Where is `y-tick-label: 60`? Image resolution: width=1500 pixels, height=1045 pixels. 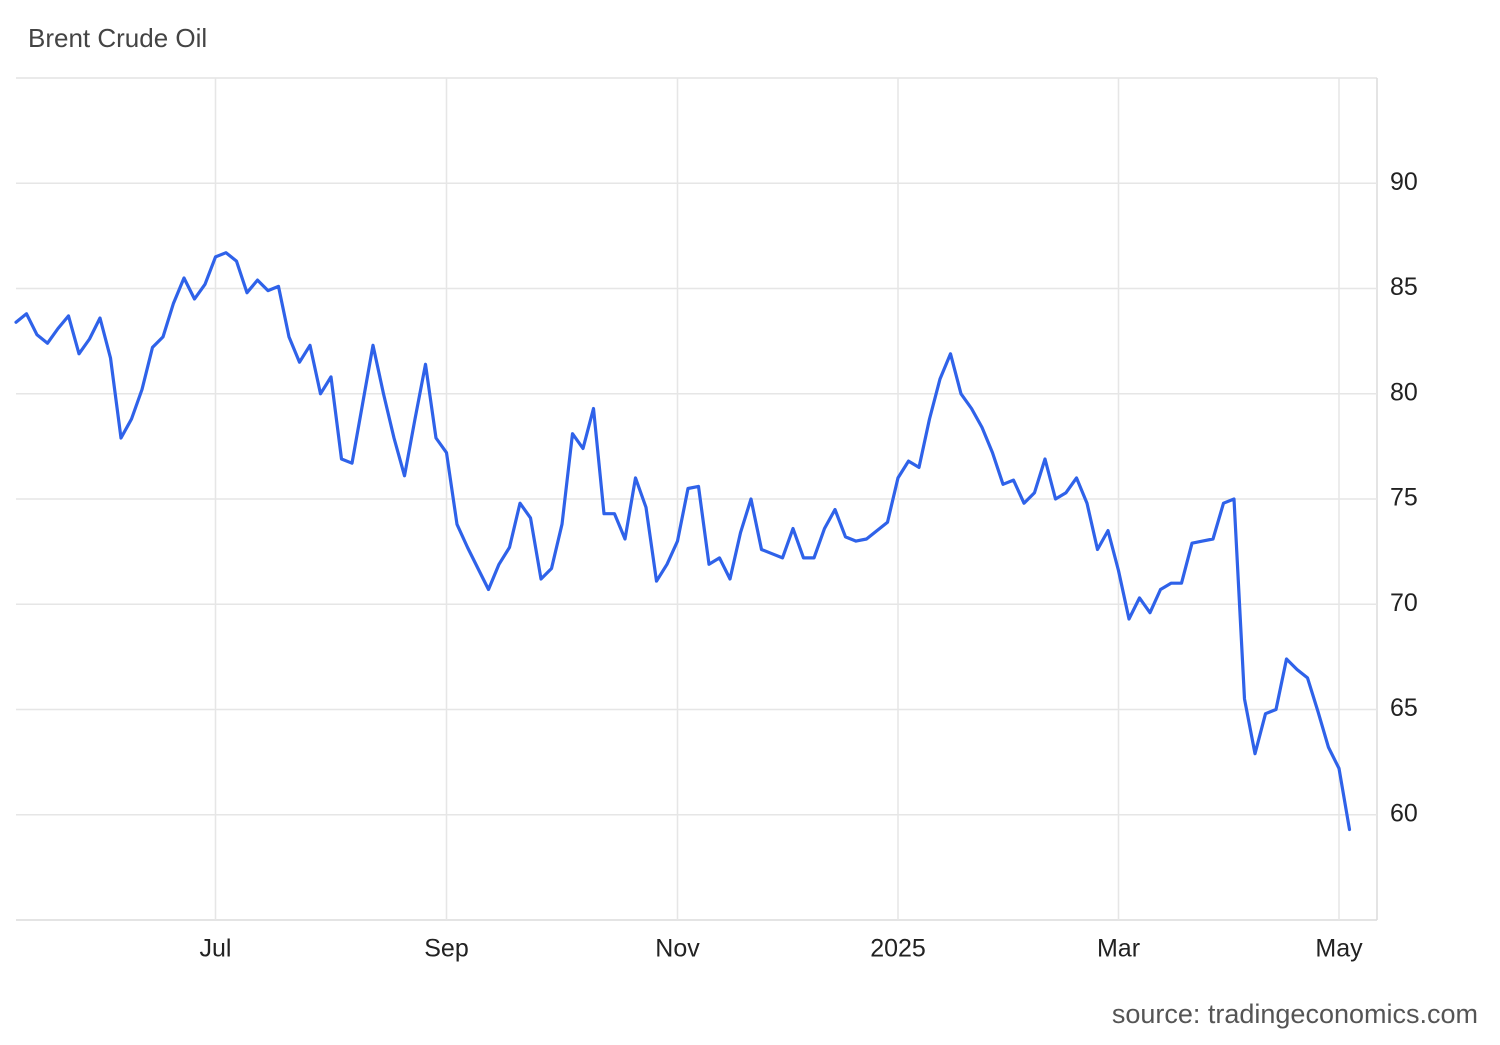 y-tick-label: 60 is located at coordinates (1404, 813).